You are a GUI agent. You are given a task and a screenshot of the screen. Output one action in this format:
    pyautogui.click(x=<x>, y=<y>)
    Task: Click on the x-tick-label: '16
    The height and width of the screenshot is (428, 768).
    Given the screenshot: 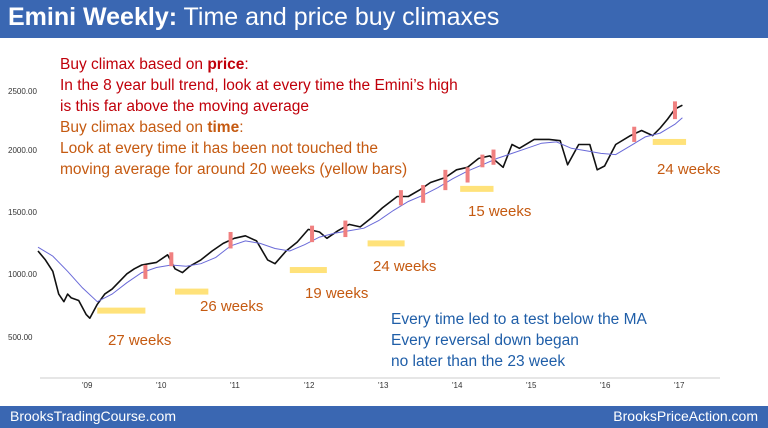 What is the action you would take?
    pyautogui.click(x=605, y=385)
    